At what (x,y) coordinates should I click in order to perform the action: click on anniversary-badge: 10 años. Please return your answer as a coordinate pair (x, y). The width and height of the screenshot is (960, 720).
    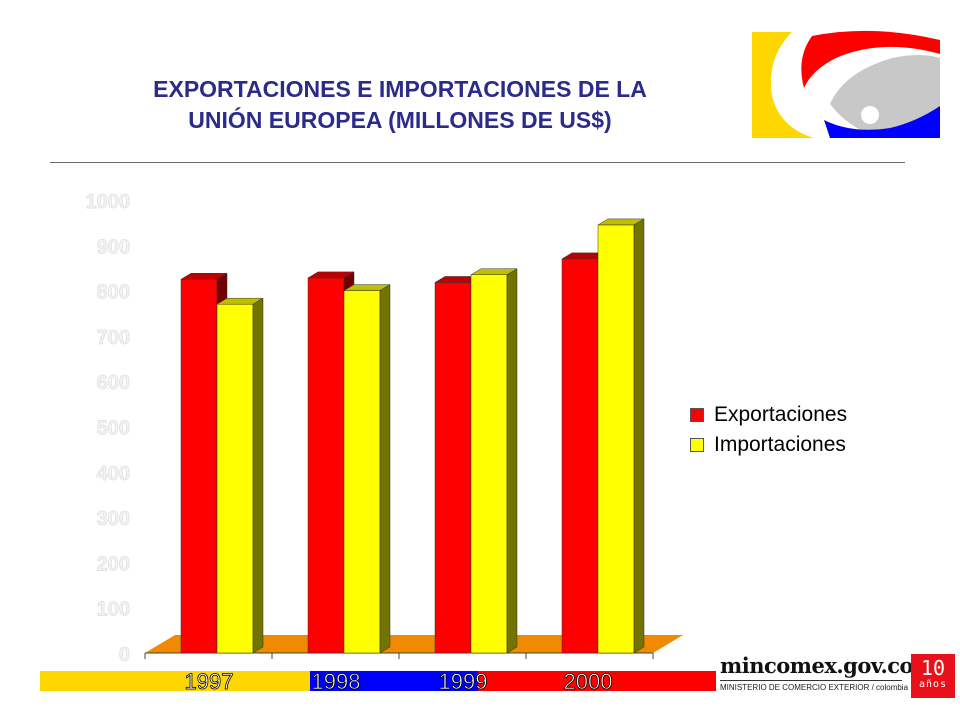
    Looking at the image, I should click on (933, 676).